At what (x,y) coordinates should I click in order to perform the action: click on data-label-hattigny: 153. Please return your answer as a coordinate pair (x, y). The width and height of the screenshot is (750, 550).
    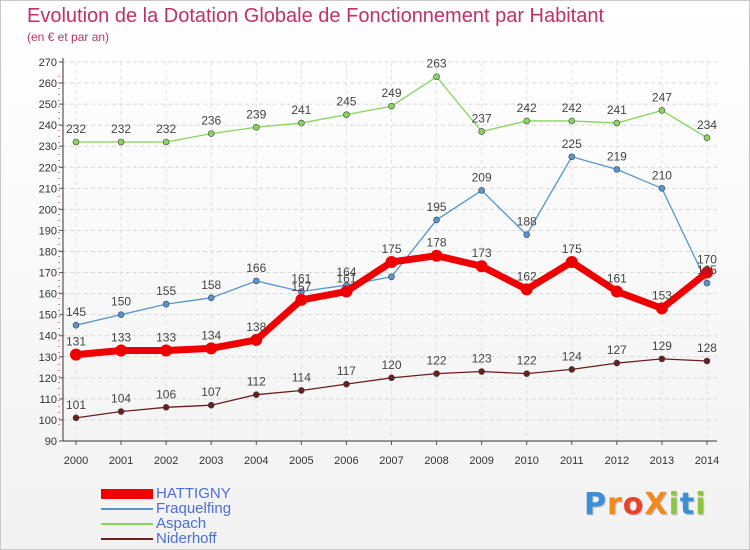
    Looking at the image, I should click on (662, 295).